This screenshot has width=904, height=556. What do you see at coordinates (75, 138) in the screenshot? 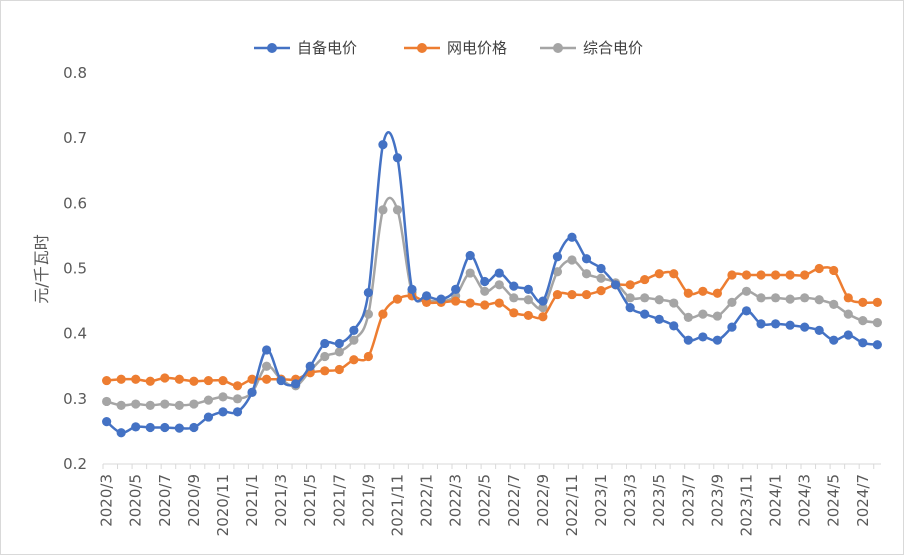
I see `y-tick-label: 0.7` at bounding box center [75, 138].